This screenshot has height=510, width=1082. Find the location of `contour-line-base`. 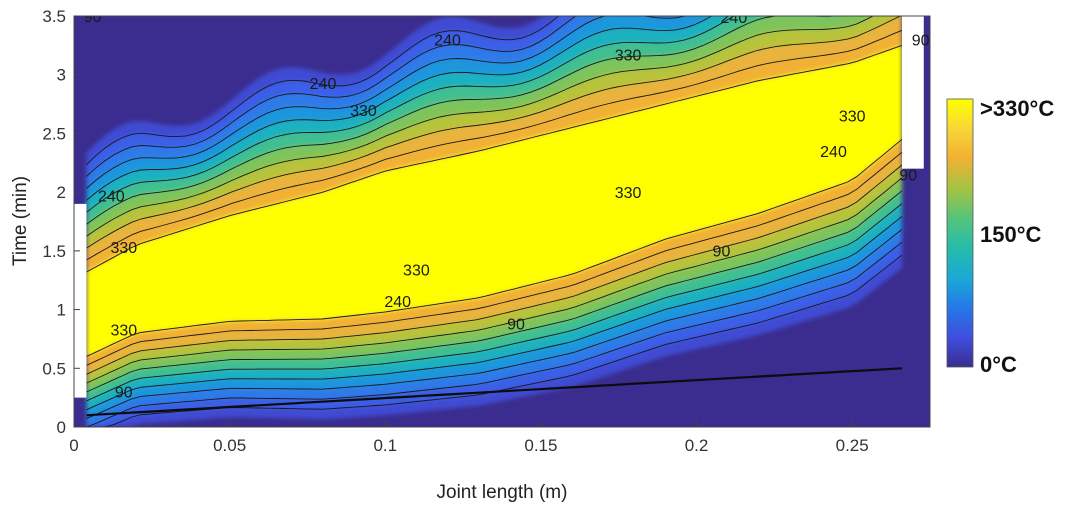

contour-line-base is located at coordinates (494, 392).